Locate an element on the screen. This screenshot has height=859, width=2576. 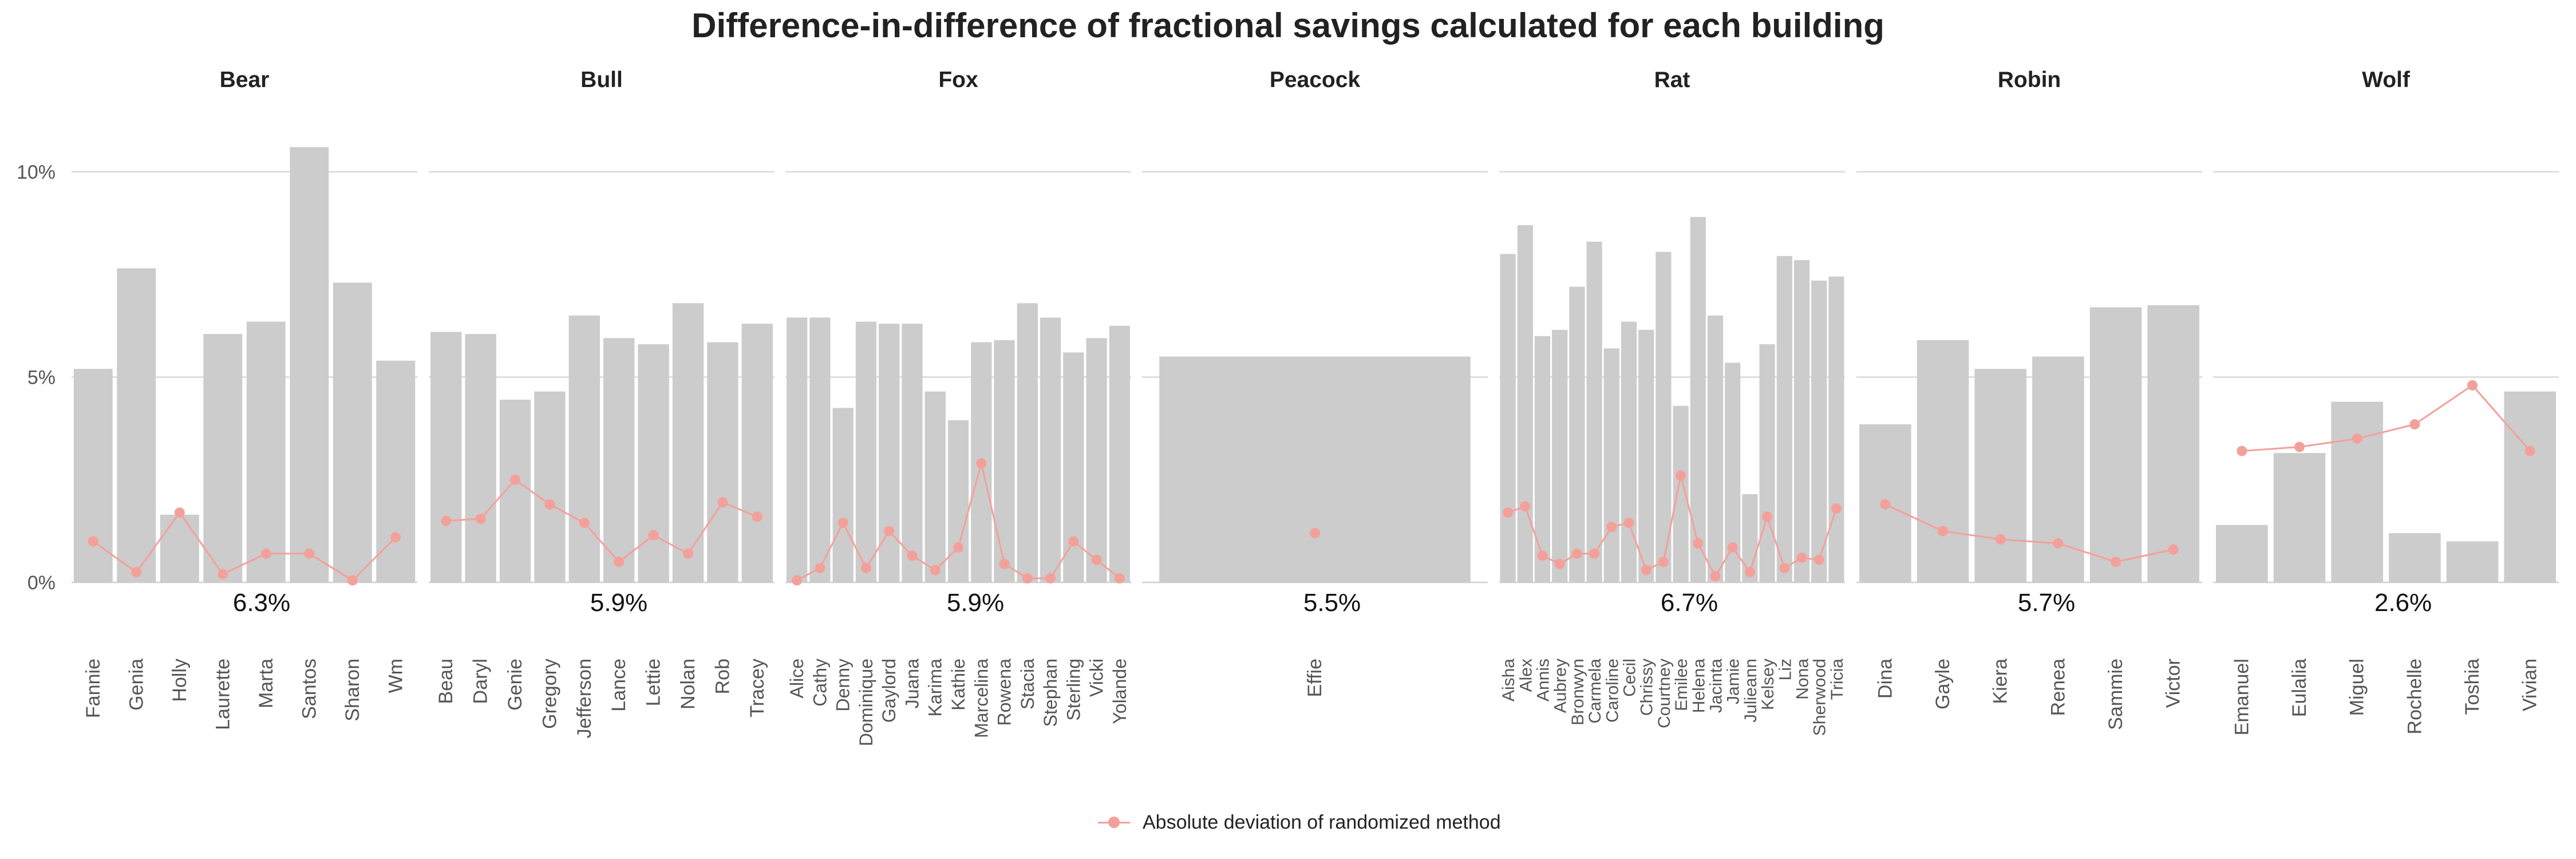
x-tick-label: Jamie is located at coordinates (1733, 681).